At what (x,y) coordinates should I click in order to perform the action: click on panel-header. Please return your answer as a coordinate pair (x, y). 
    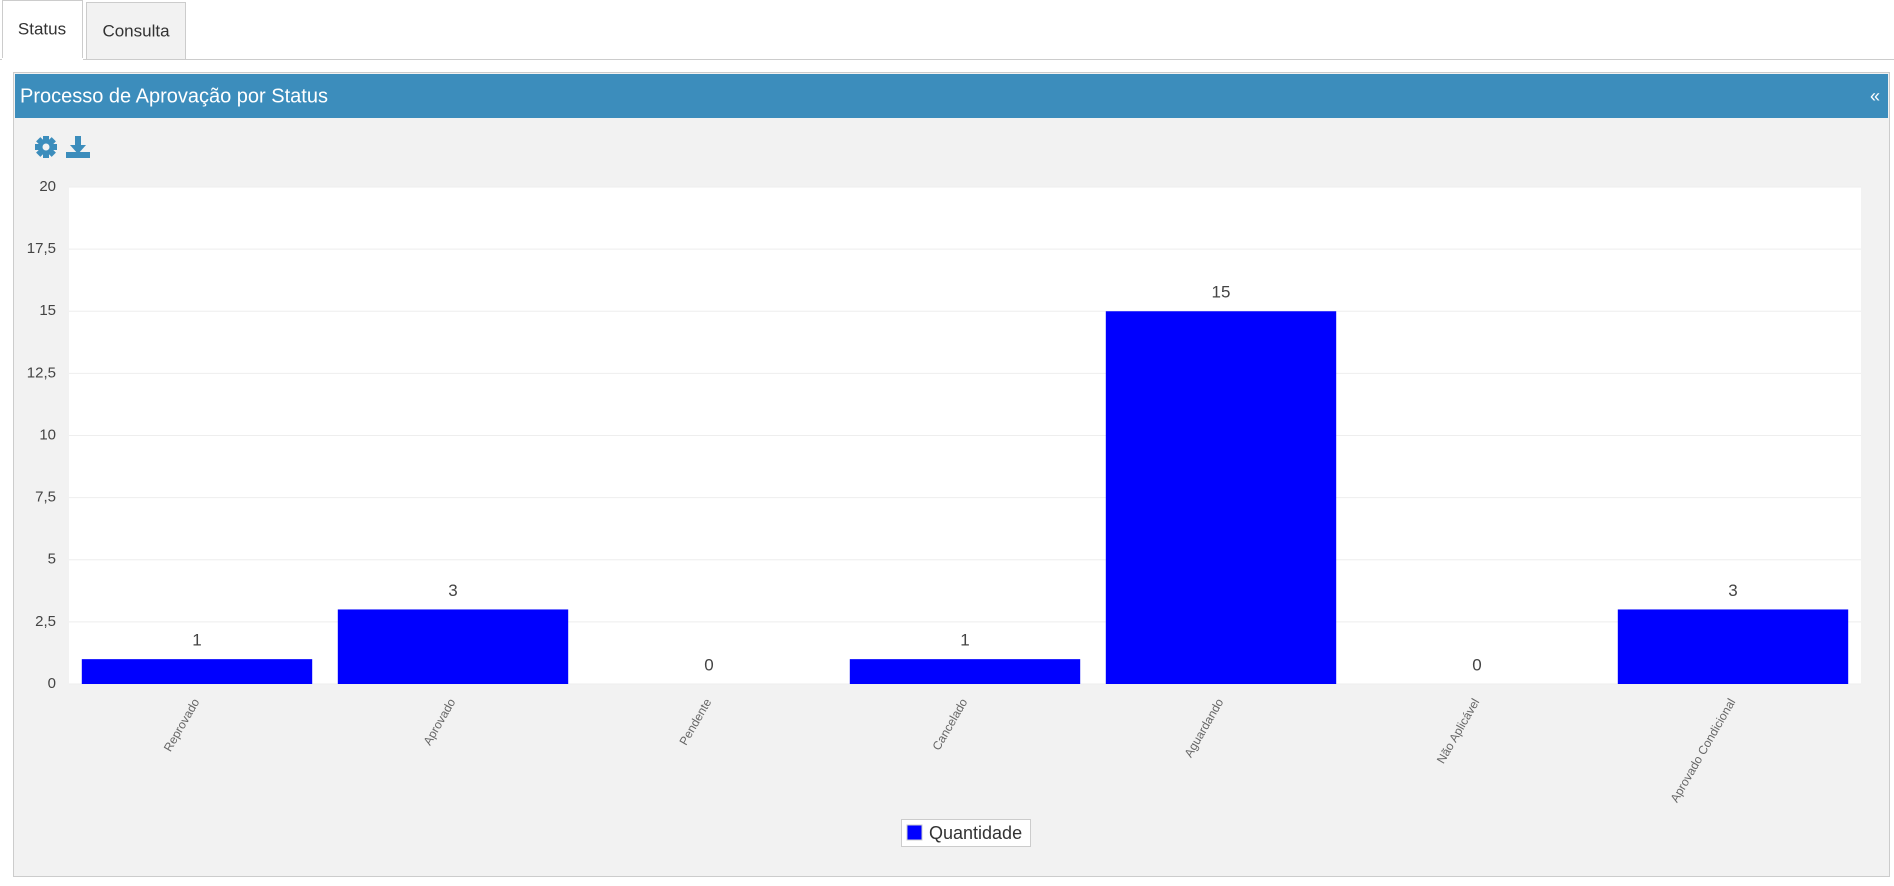
    Looking at the image, I should click on (951, 96).